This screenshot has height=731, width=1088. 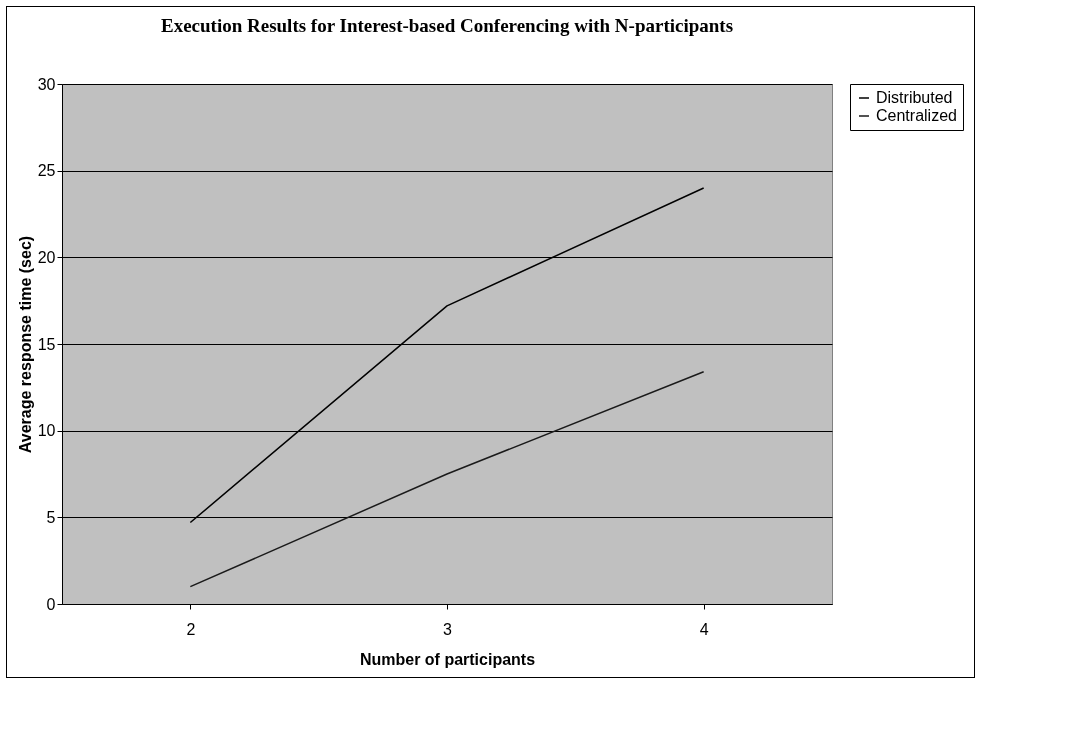 What do you see at coordinates (914, 97) in the screenshot?
I see `legend-label: Distributed` at bounding box center [914, 97].